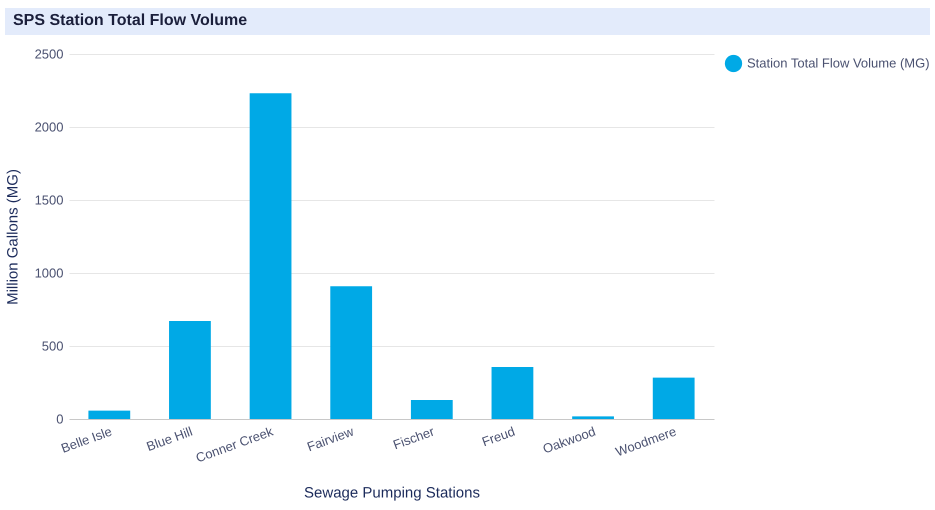 The image size is (935, 510). I want to click on y-tick-label: 1500, so click(49, 200).